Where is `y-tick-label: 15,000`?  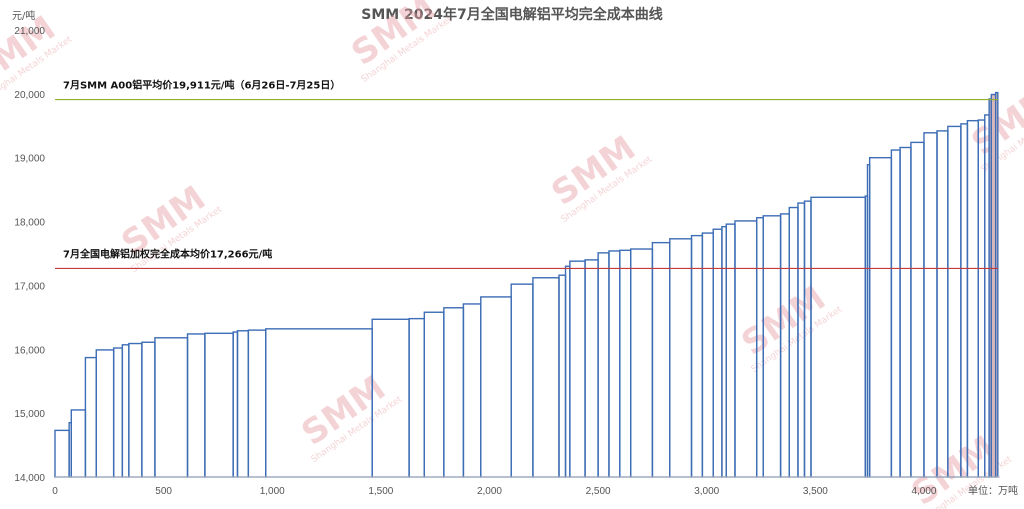 y-tick-label: 15,000 is located at coordinates (29, 414).